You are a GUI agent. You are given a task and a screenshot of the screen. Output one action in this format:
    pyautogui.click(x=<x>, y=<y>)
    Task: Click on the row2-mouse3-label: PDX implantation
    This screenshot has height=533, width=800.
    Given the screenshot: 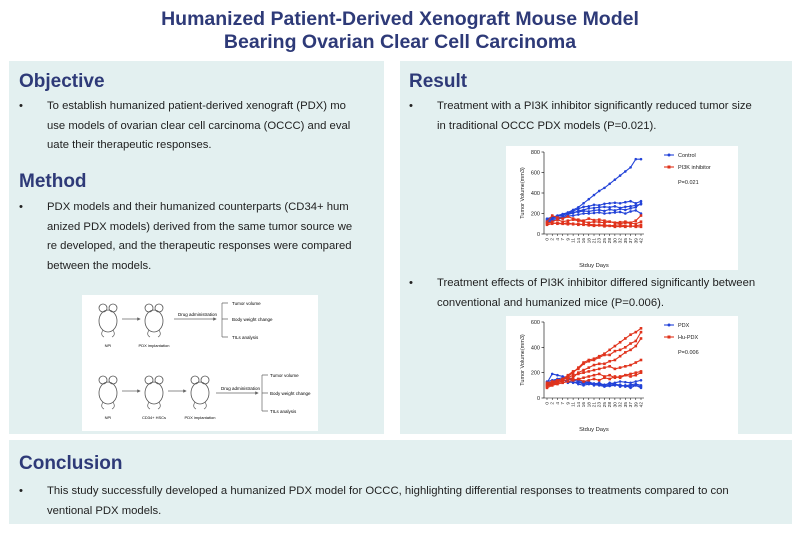 What is the action you would take?
    pyautogui.click(x=200, y=417)
    